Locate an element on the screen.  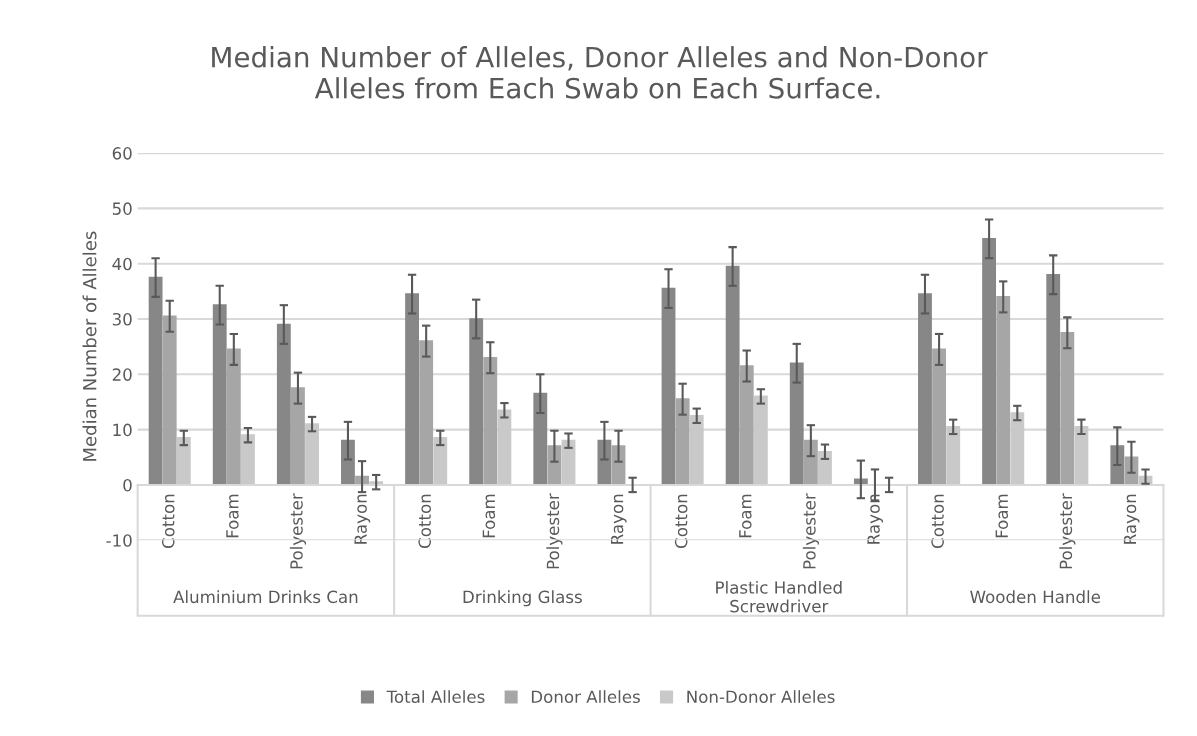
text: Aluminium Drinks Can is located at coordinates (265, 597).